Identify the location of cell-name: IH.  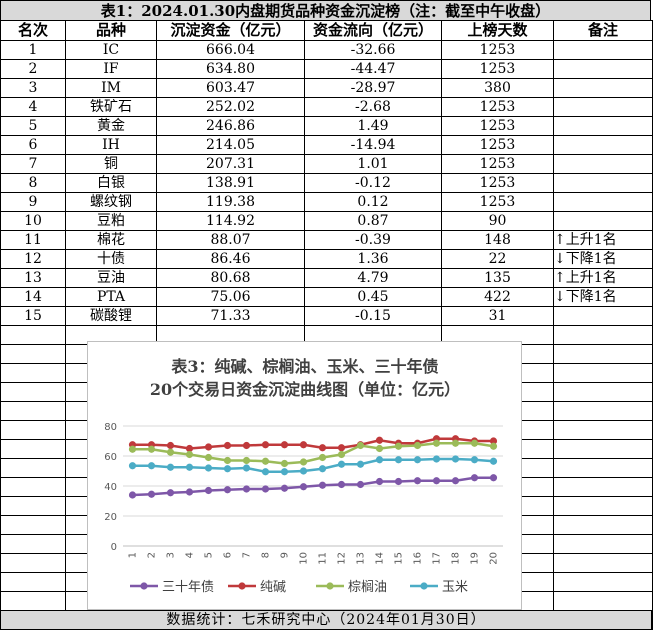
(111, 145).